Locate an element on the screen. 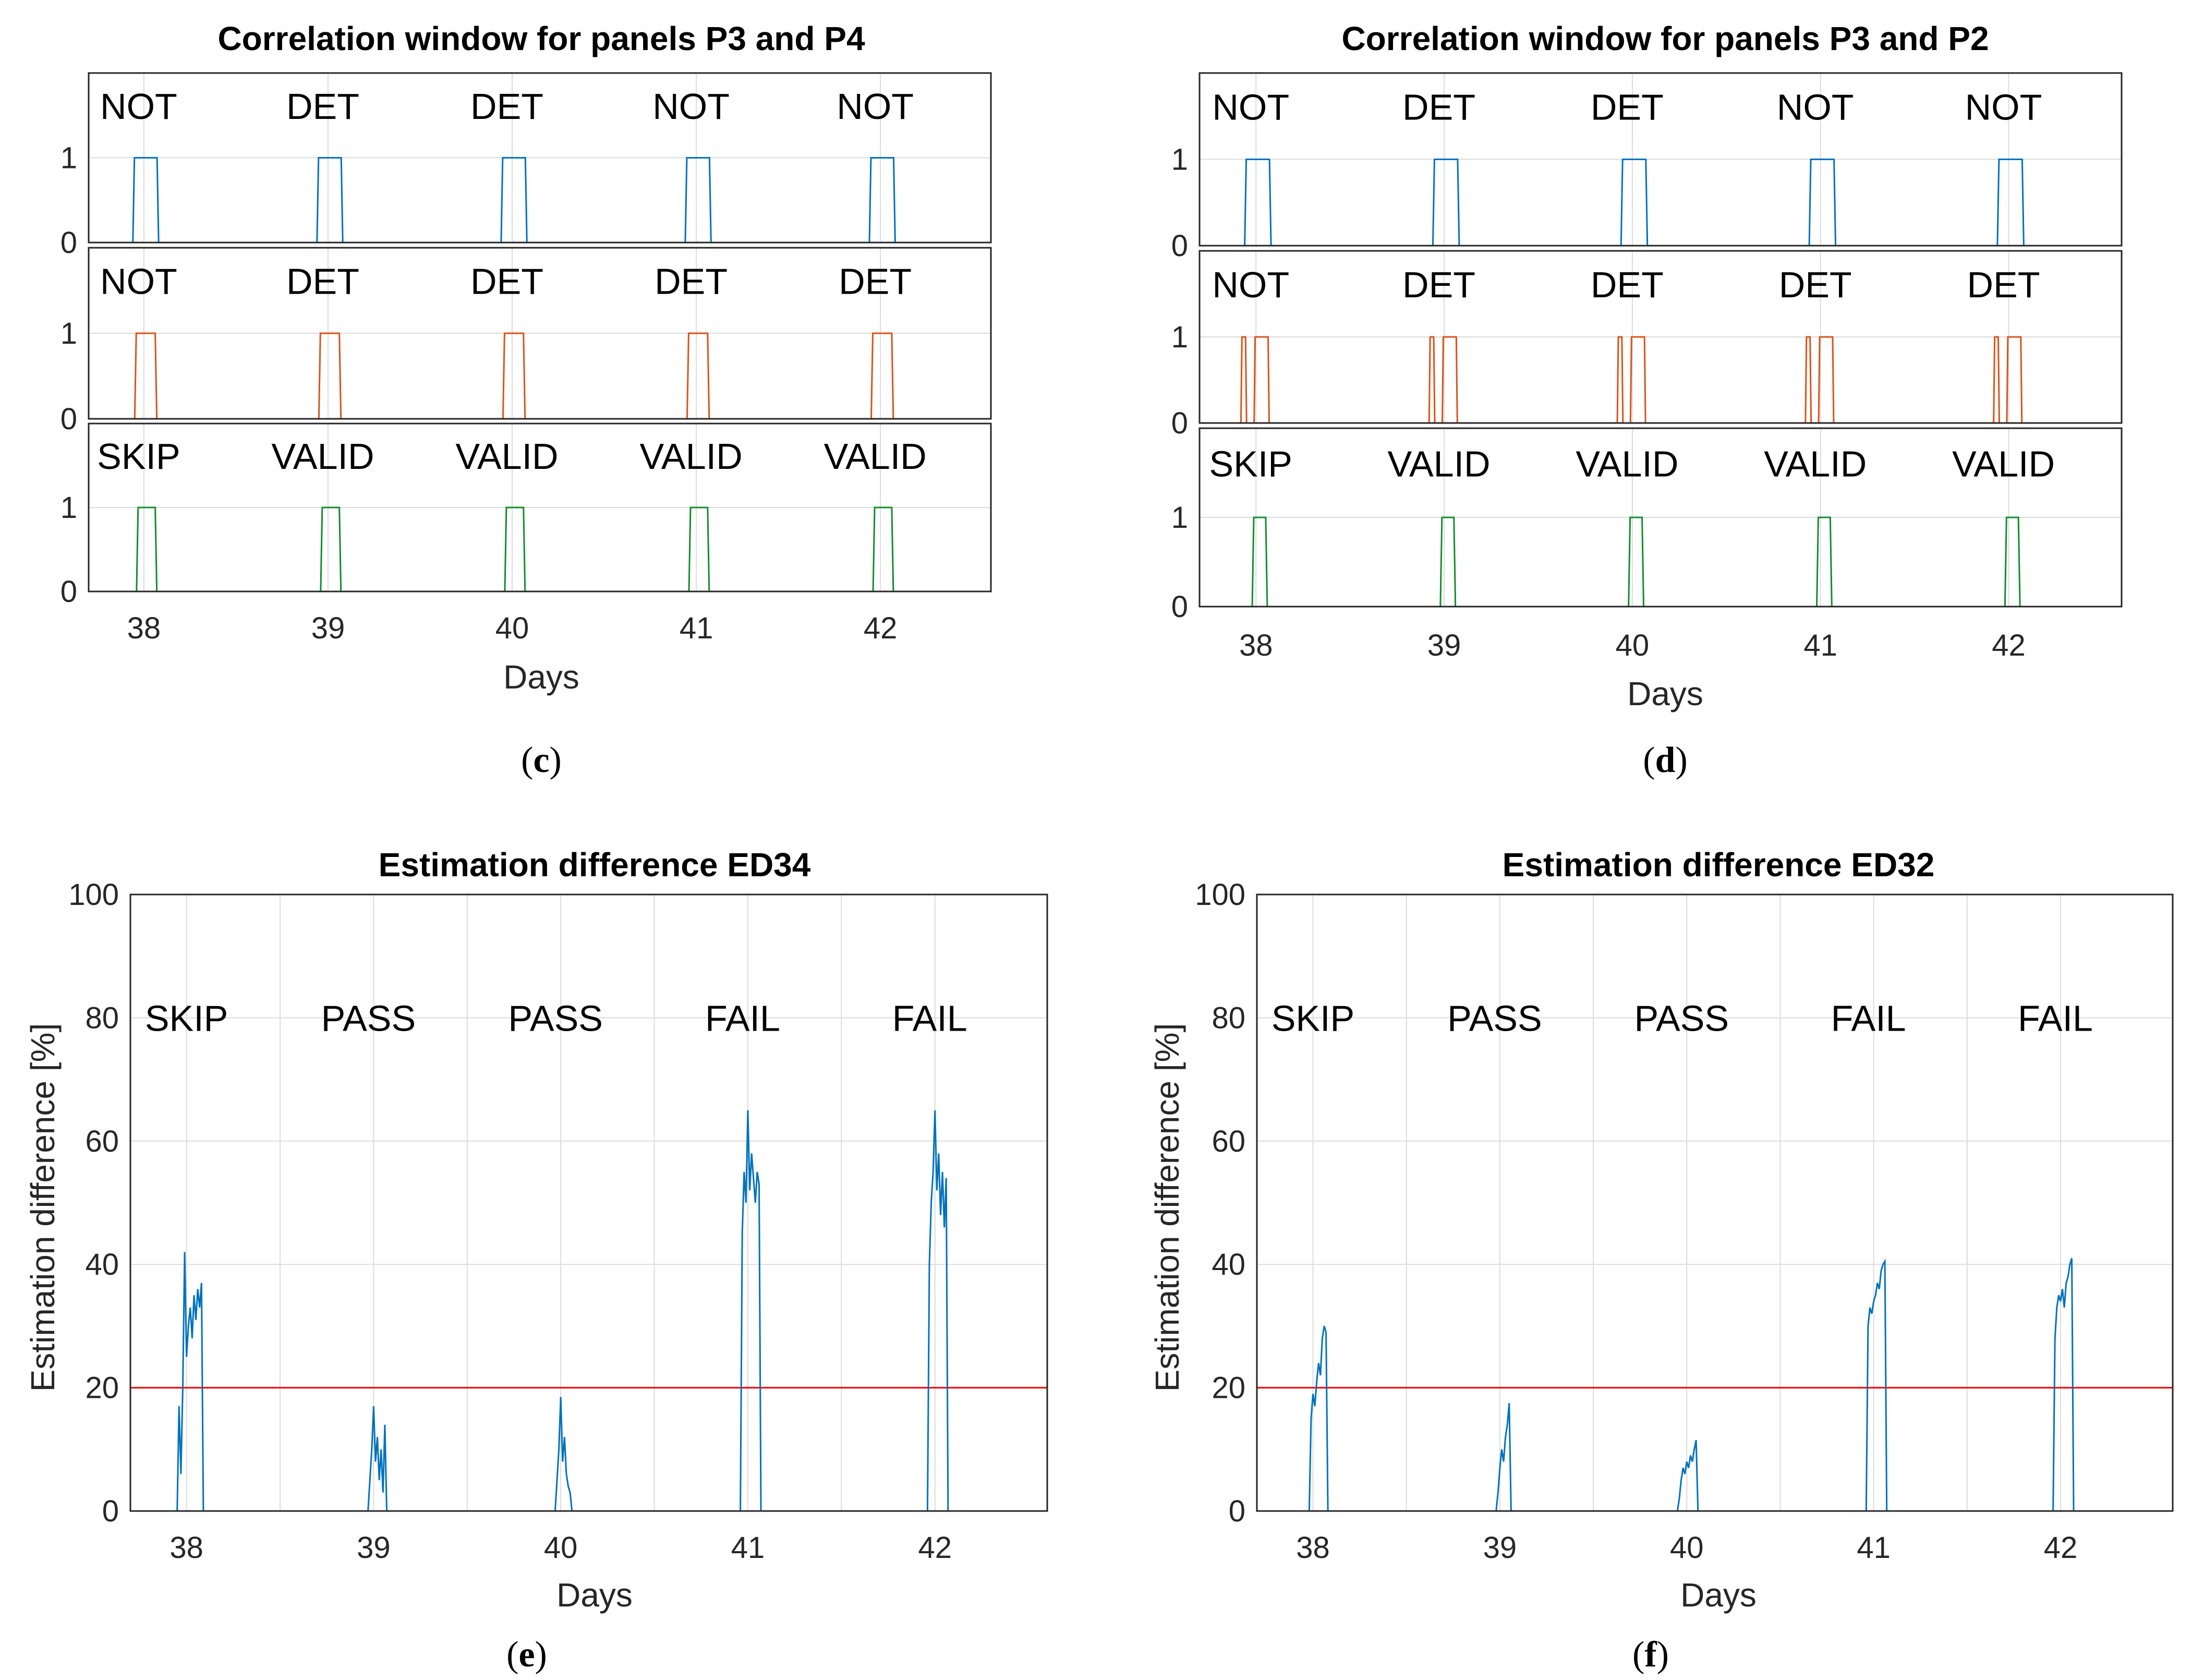 The image size is (2192, 1680). panel-f-title: Estimation difference ED32 is located at coordinates (1719, 865).